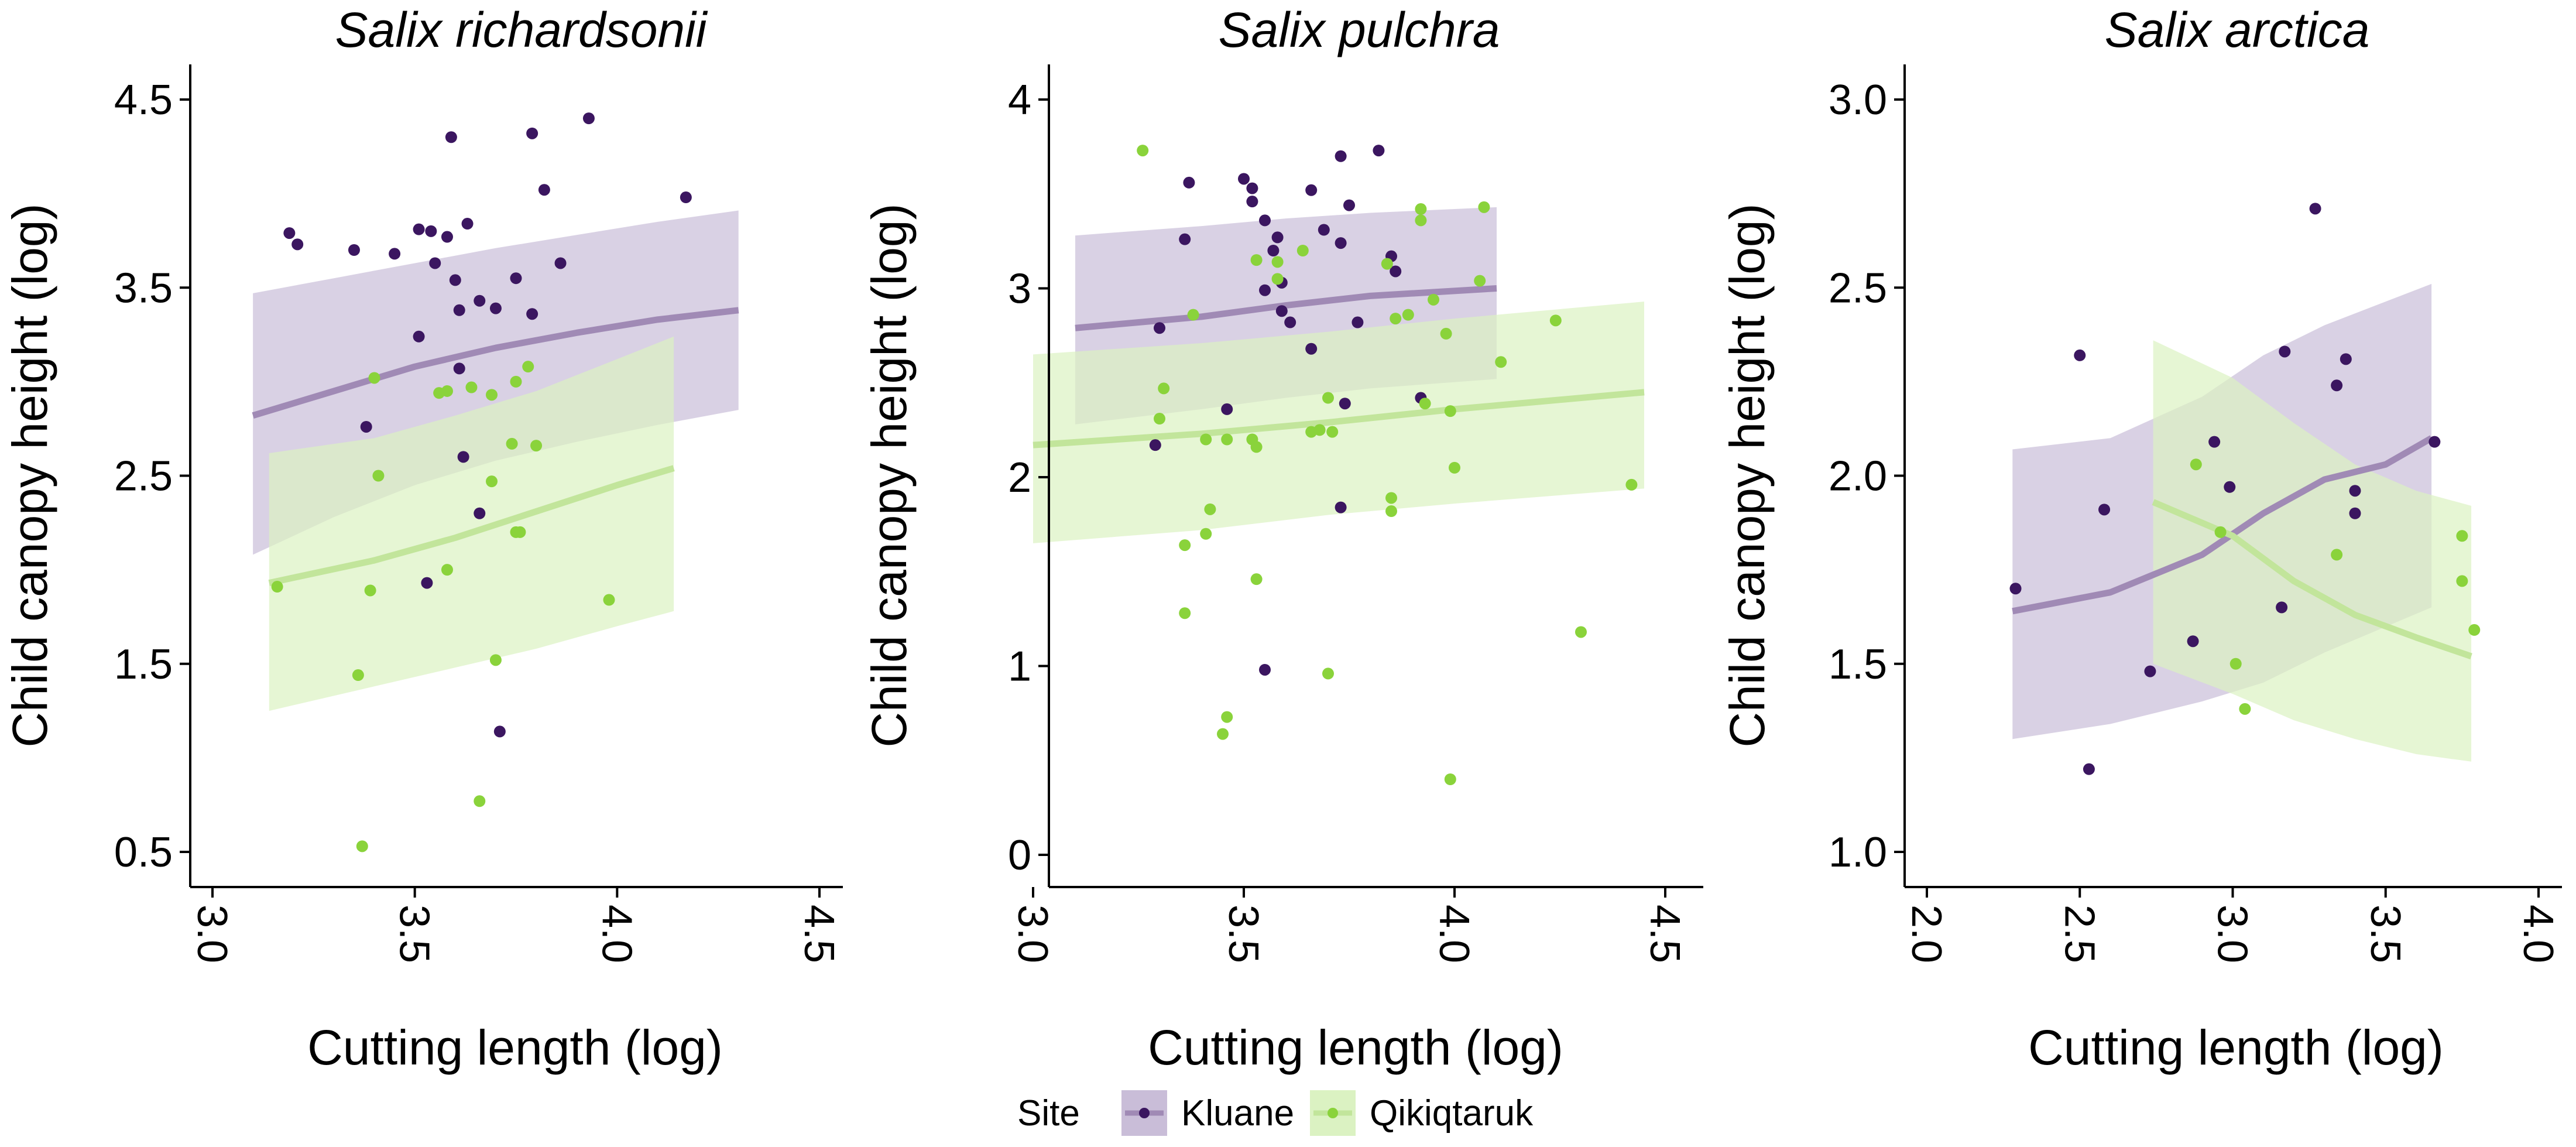 The image size is (2576, 1147). Describe the element at coordinates (472, 523) in the screenshot. I see `confidence-ribbon` at that location.